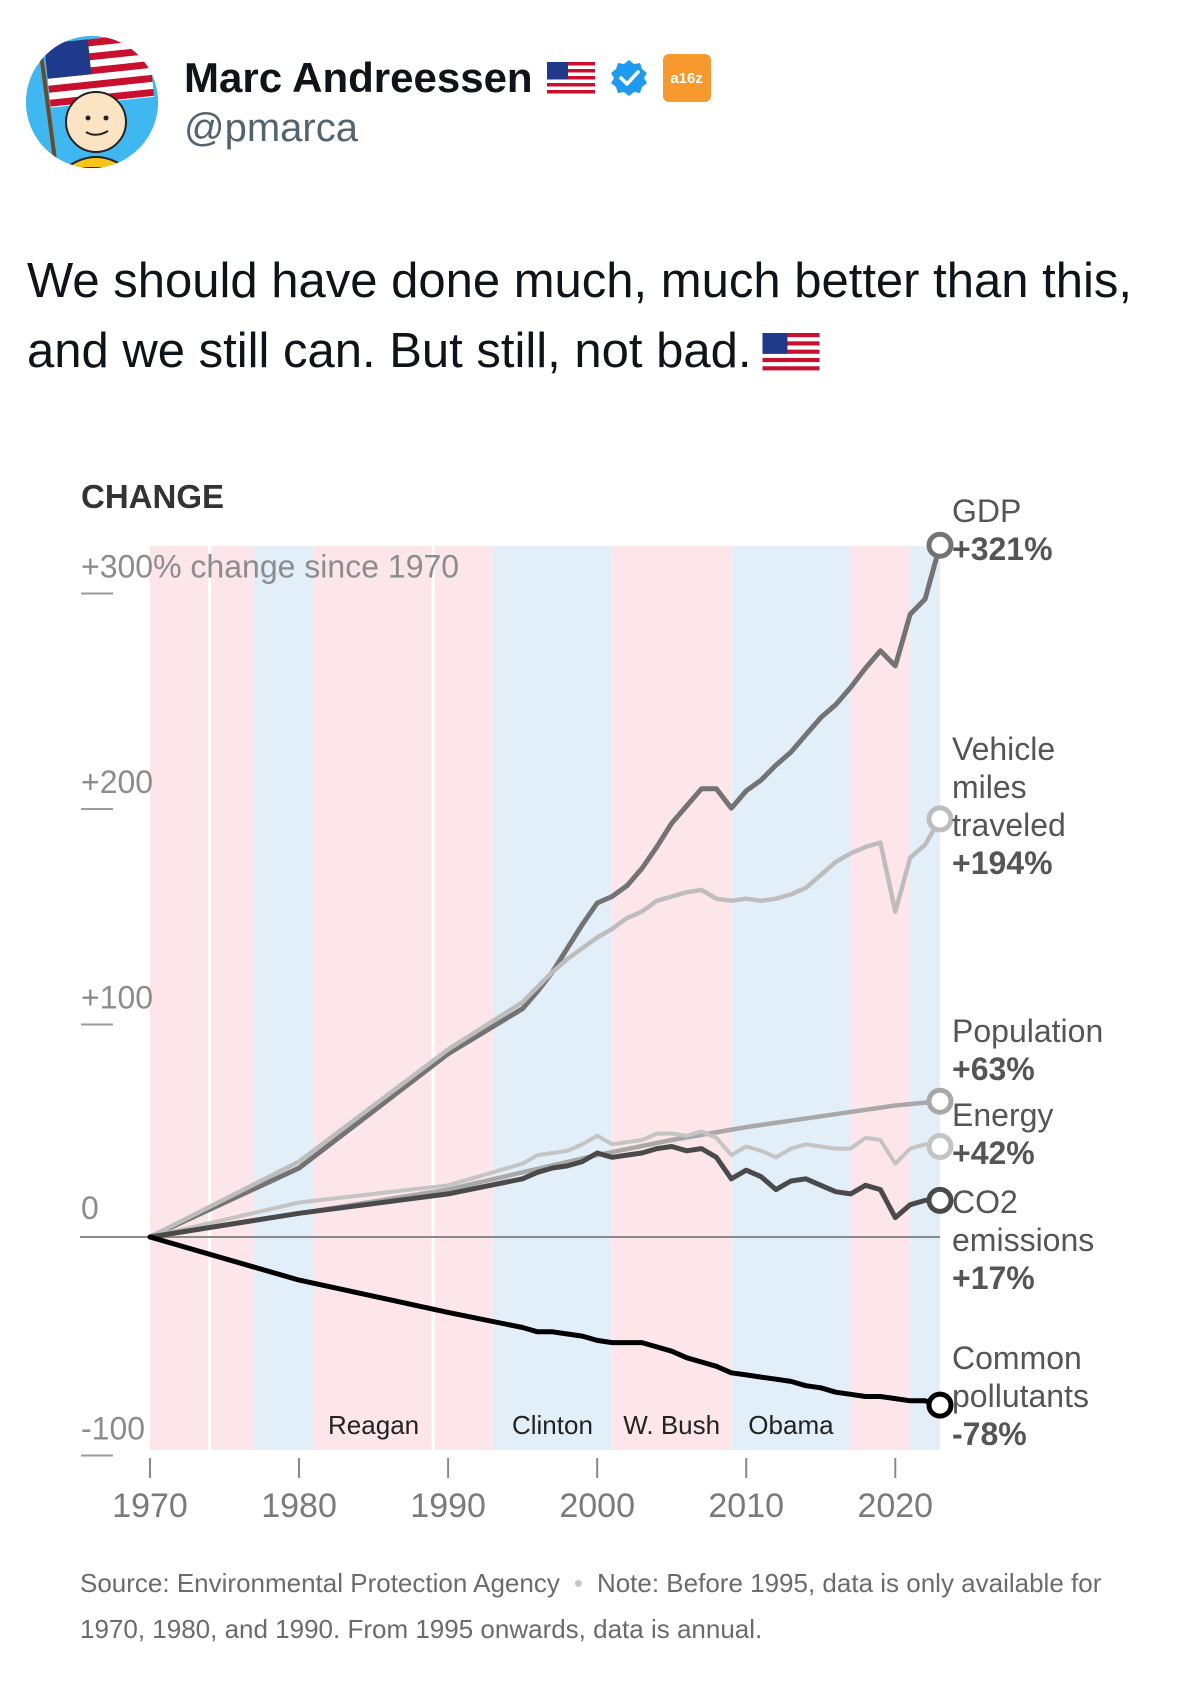 This screenshot has height=1682, width=1179. I want to click on series-label-name: pollutants, so click(1020, 1396).